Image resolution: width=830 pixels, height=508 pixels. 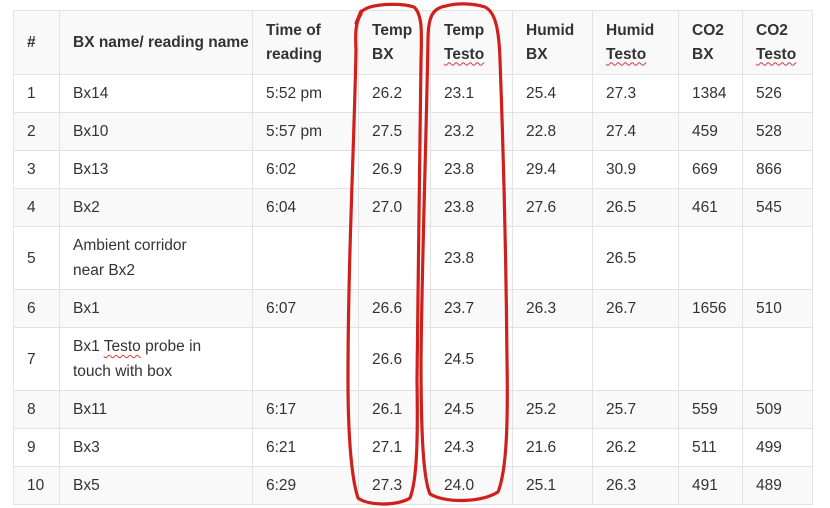 What do you see at coordinates (635, 447) in the screenshot?
I see `cell-humid-testo: 26.2` at bounding box center [635, 447].